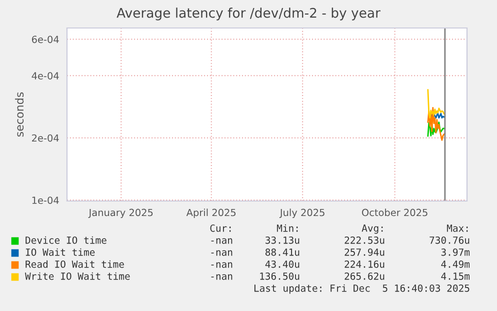 The height and width of the screenshot is (311, 497). What do you see at coordinates (77, 276) in the screenshot?
I see `legend-label: Write IO Wait time` at bounding box center [77, 276].